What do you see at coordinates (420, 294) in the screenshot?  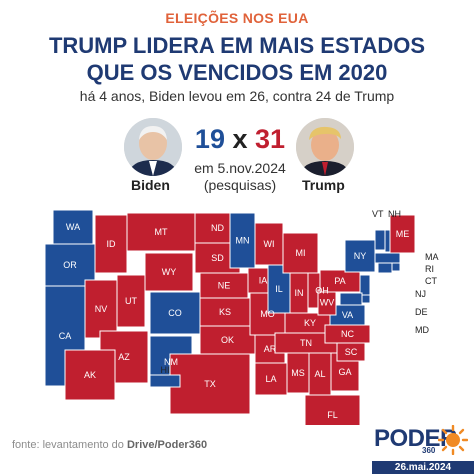 I see `state-label-nj: NJ` at bounding box center [420, 294].